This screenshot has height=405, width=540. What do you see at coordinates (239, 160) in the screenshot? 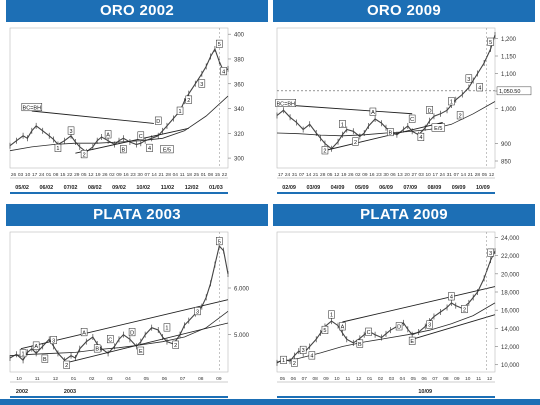
I see `y-tick-label: 300` at bounding box center [239, 160].